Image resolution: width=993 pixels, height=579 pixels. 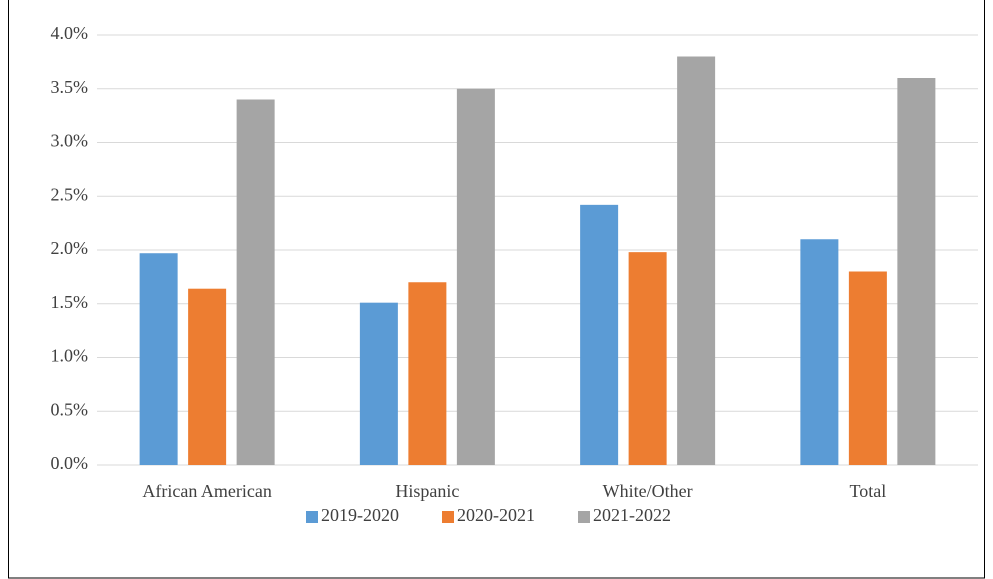 I want to click on legend-label: 2019-2020, so click(x=360, y=515).